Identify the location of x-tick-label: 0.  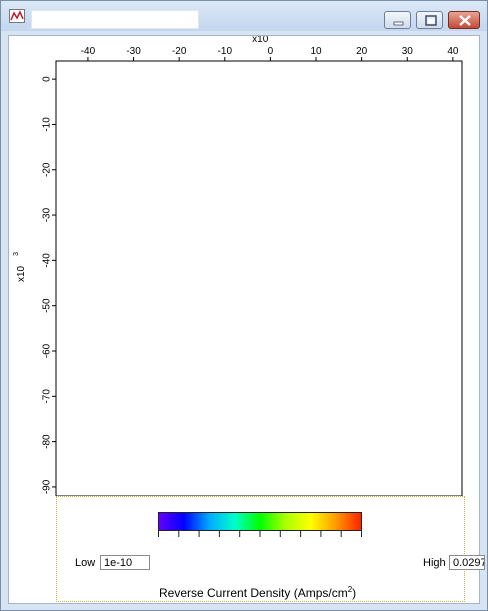
(271, 51).